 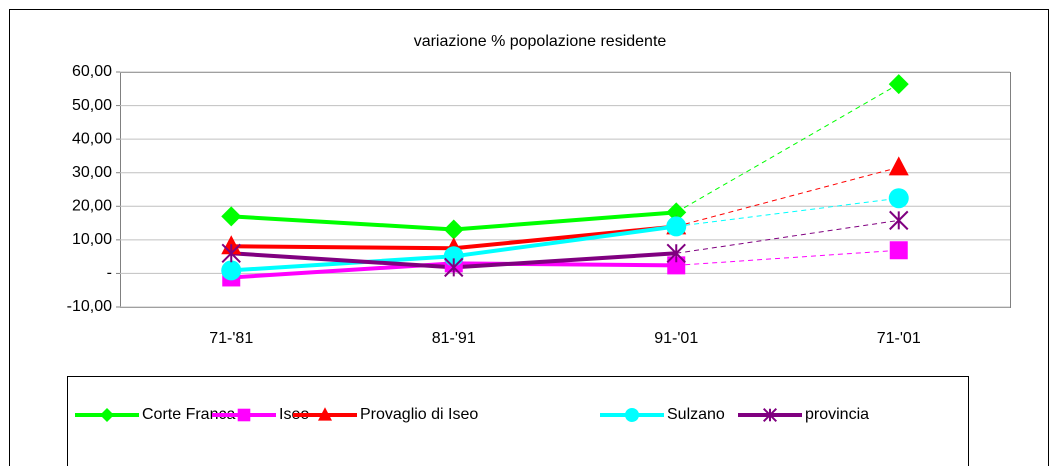 I want to click on y-tick-label: -10,00, so click(x=89, y=306).